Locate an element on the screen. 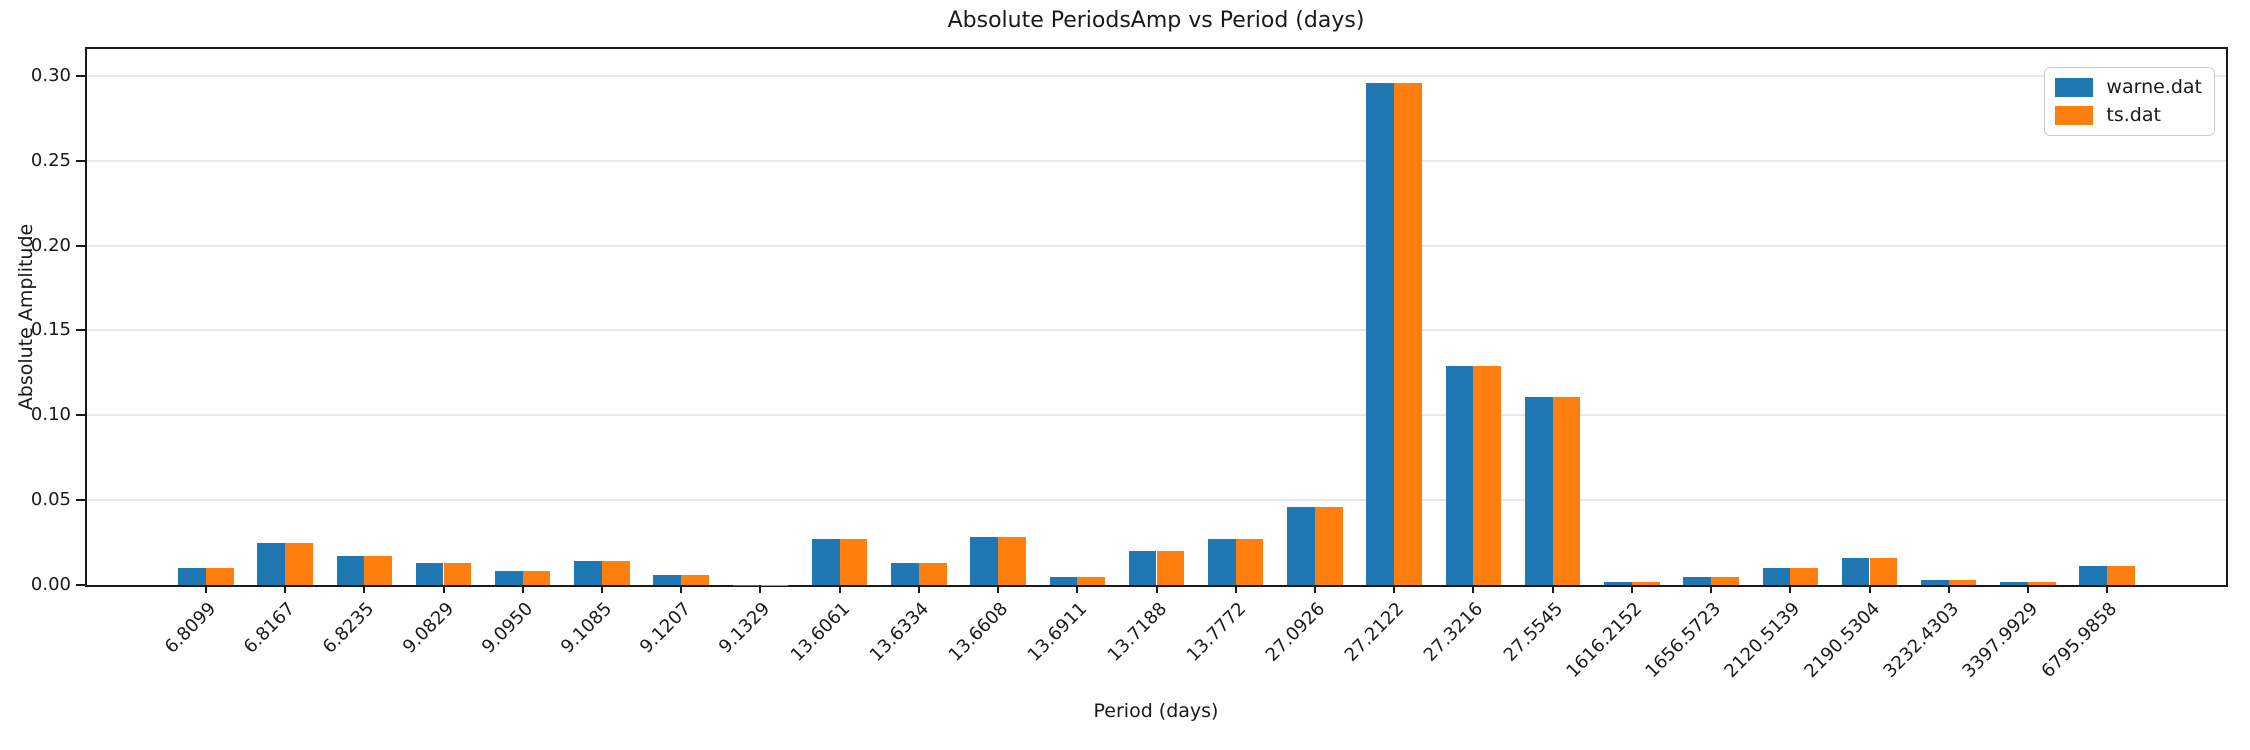 The height and width of the screenshot is (750, 2250). legend: warne.dat ts.dat is located at coordinates (2129, 101).